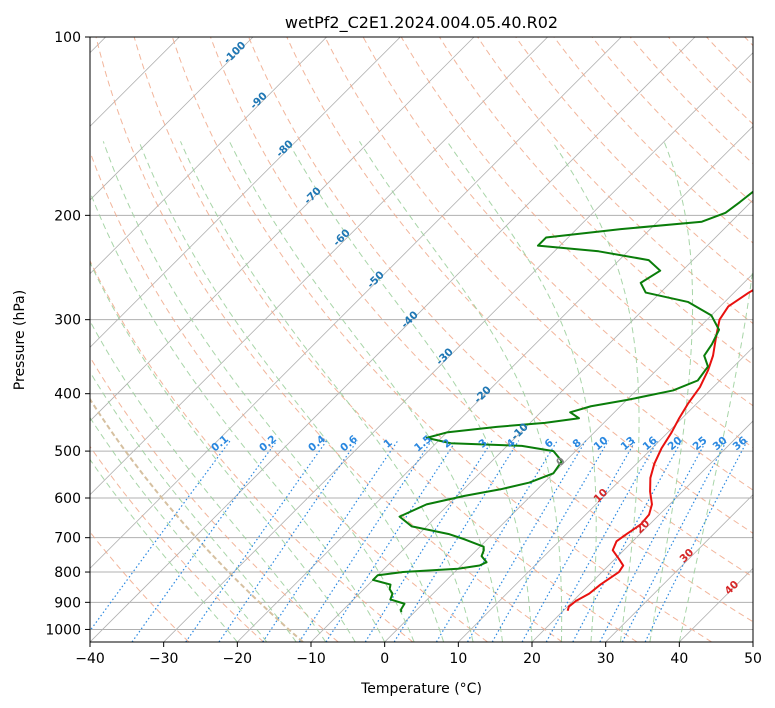 This screenshot has width=775, height=708. What do you see at coordinates (421, 23) in the screenshot?
I see `chart-title: wetPf2_C2E1.2024.004.05.40.R02` at bounding box center [421, 23].